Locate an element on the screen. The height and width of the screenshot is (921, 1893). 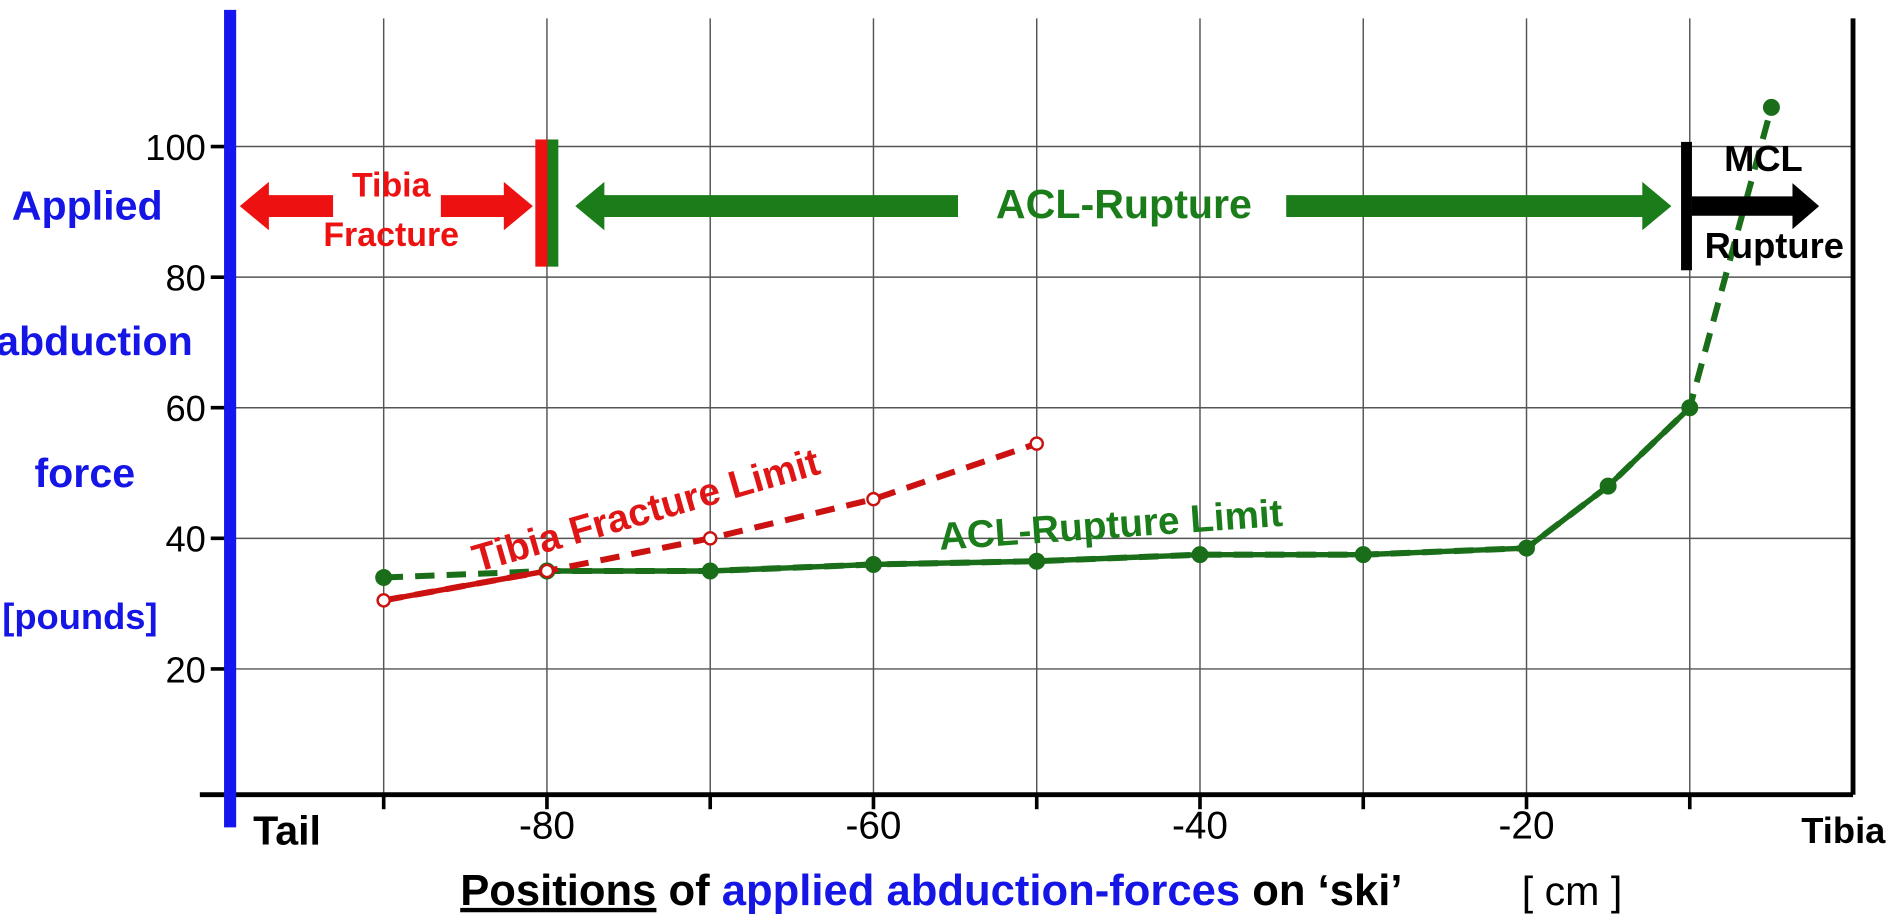
annotation: MCL is located at coordinates (1763, 158).